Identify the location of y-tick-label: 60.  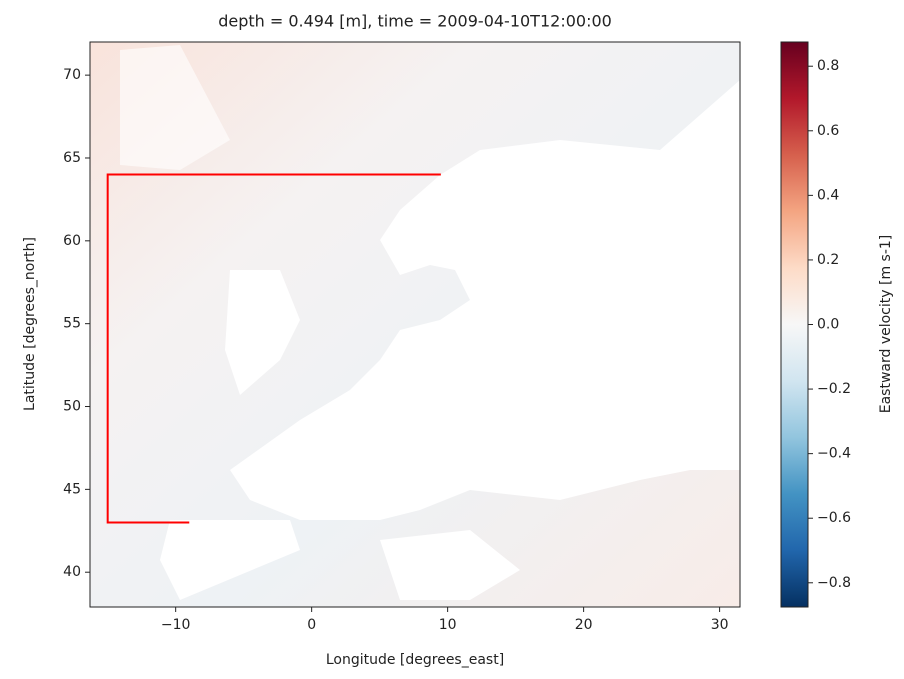
(72, 241).